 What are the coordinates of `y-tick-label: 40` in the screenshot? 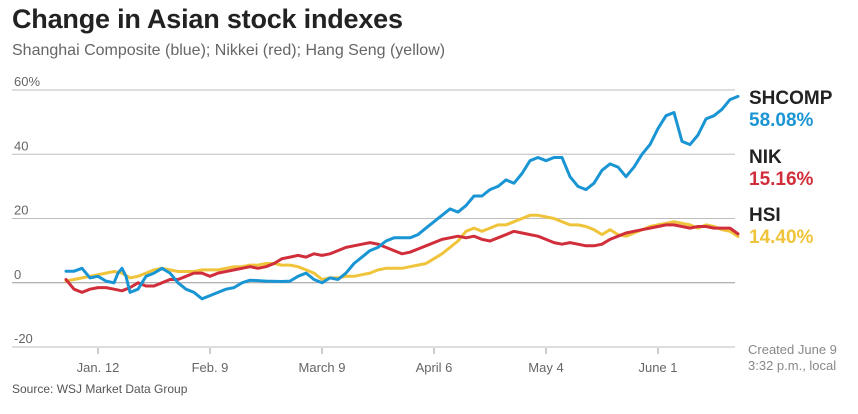 It's located at (21, 145).